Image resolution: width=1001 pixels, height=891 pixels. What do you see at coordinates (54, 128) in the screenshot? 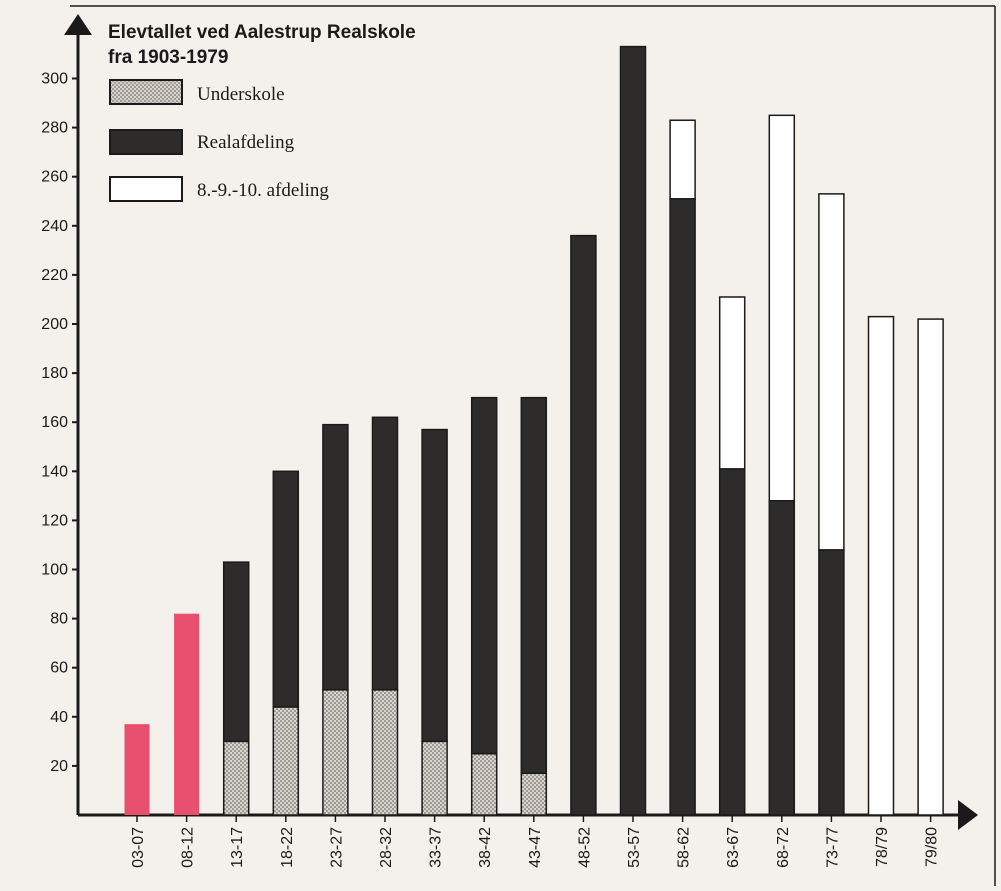
I see `y-tick-label: 280` at bounding box center [54, 128].